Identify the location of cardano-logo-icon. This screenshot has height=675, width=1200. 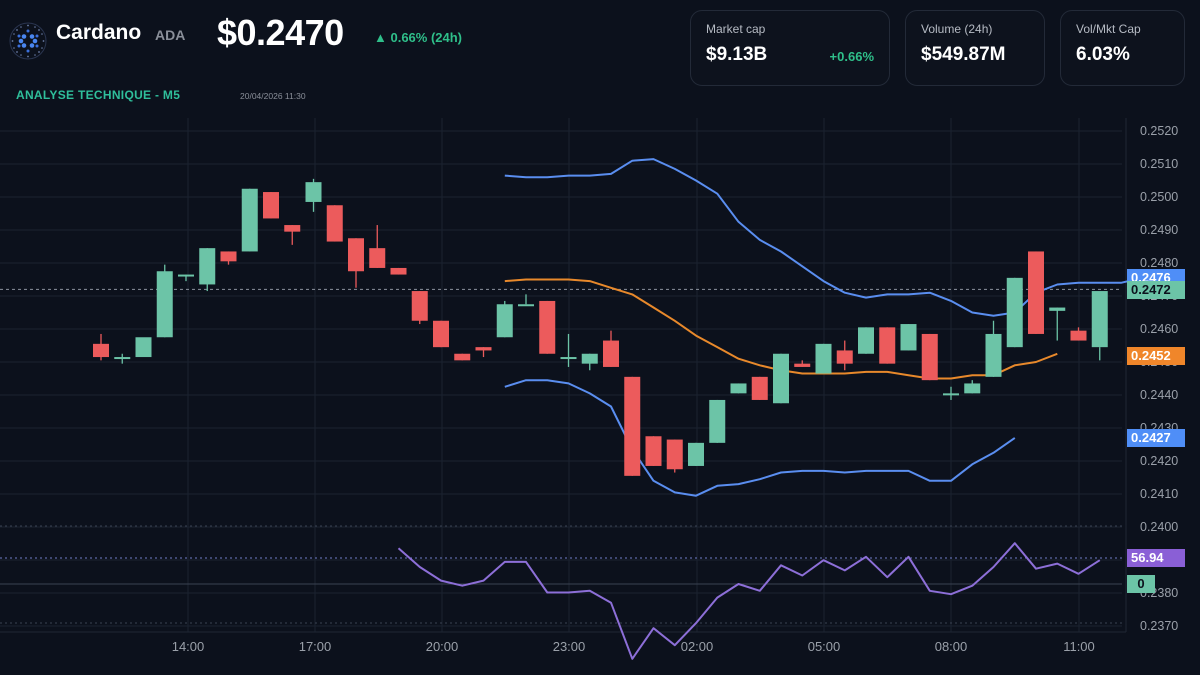
(28, 41).